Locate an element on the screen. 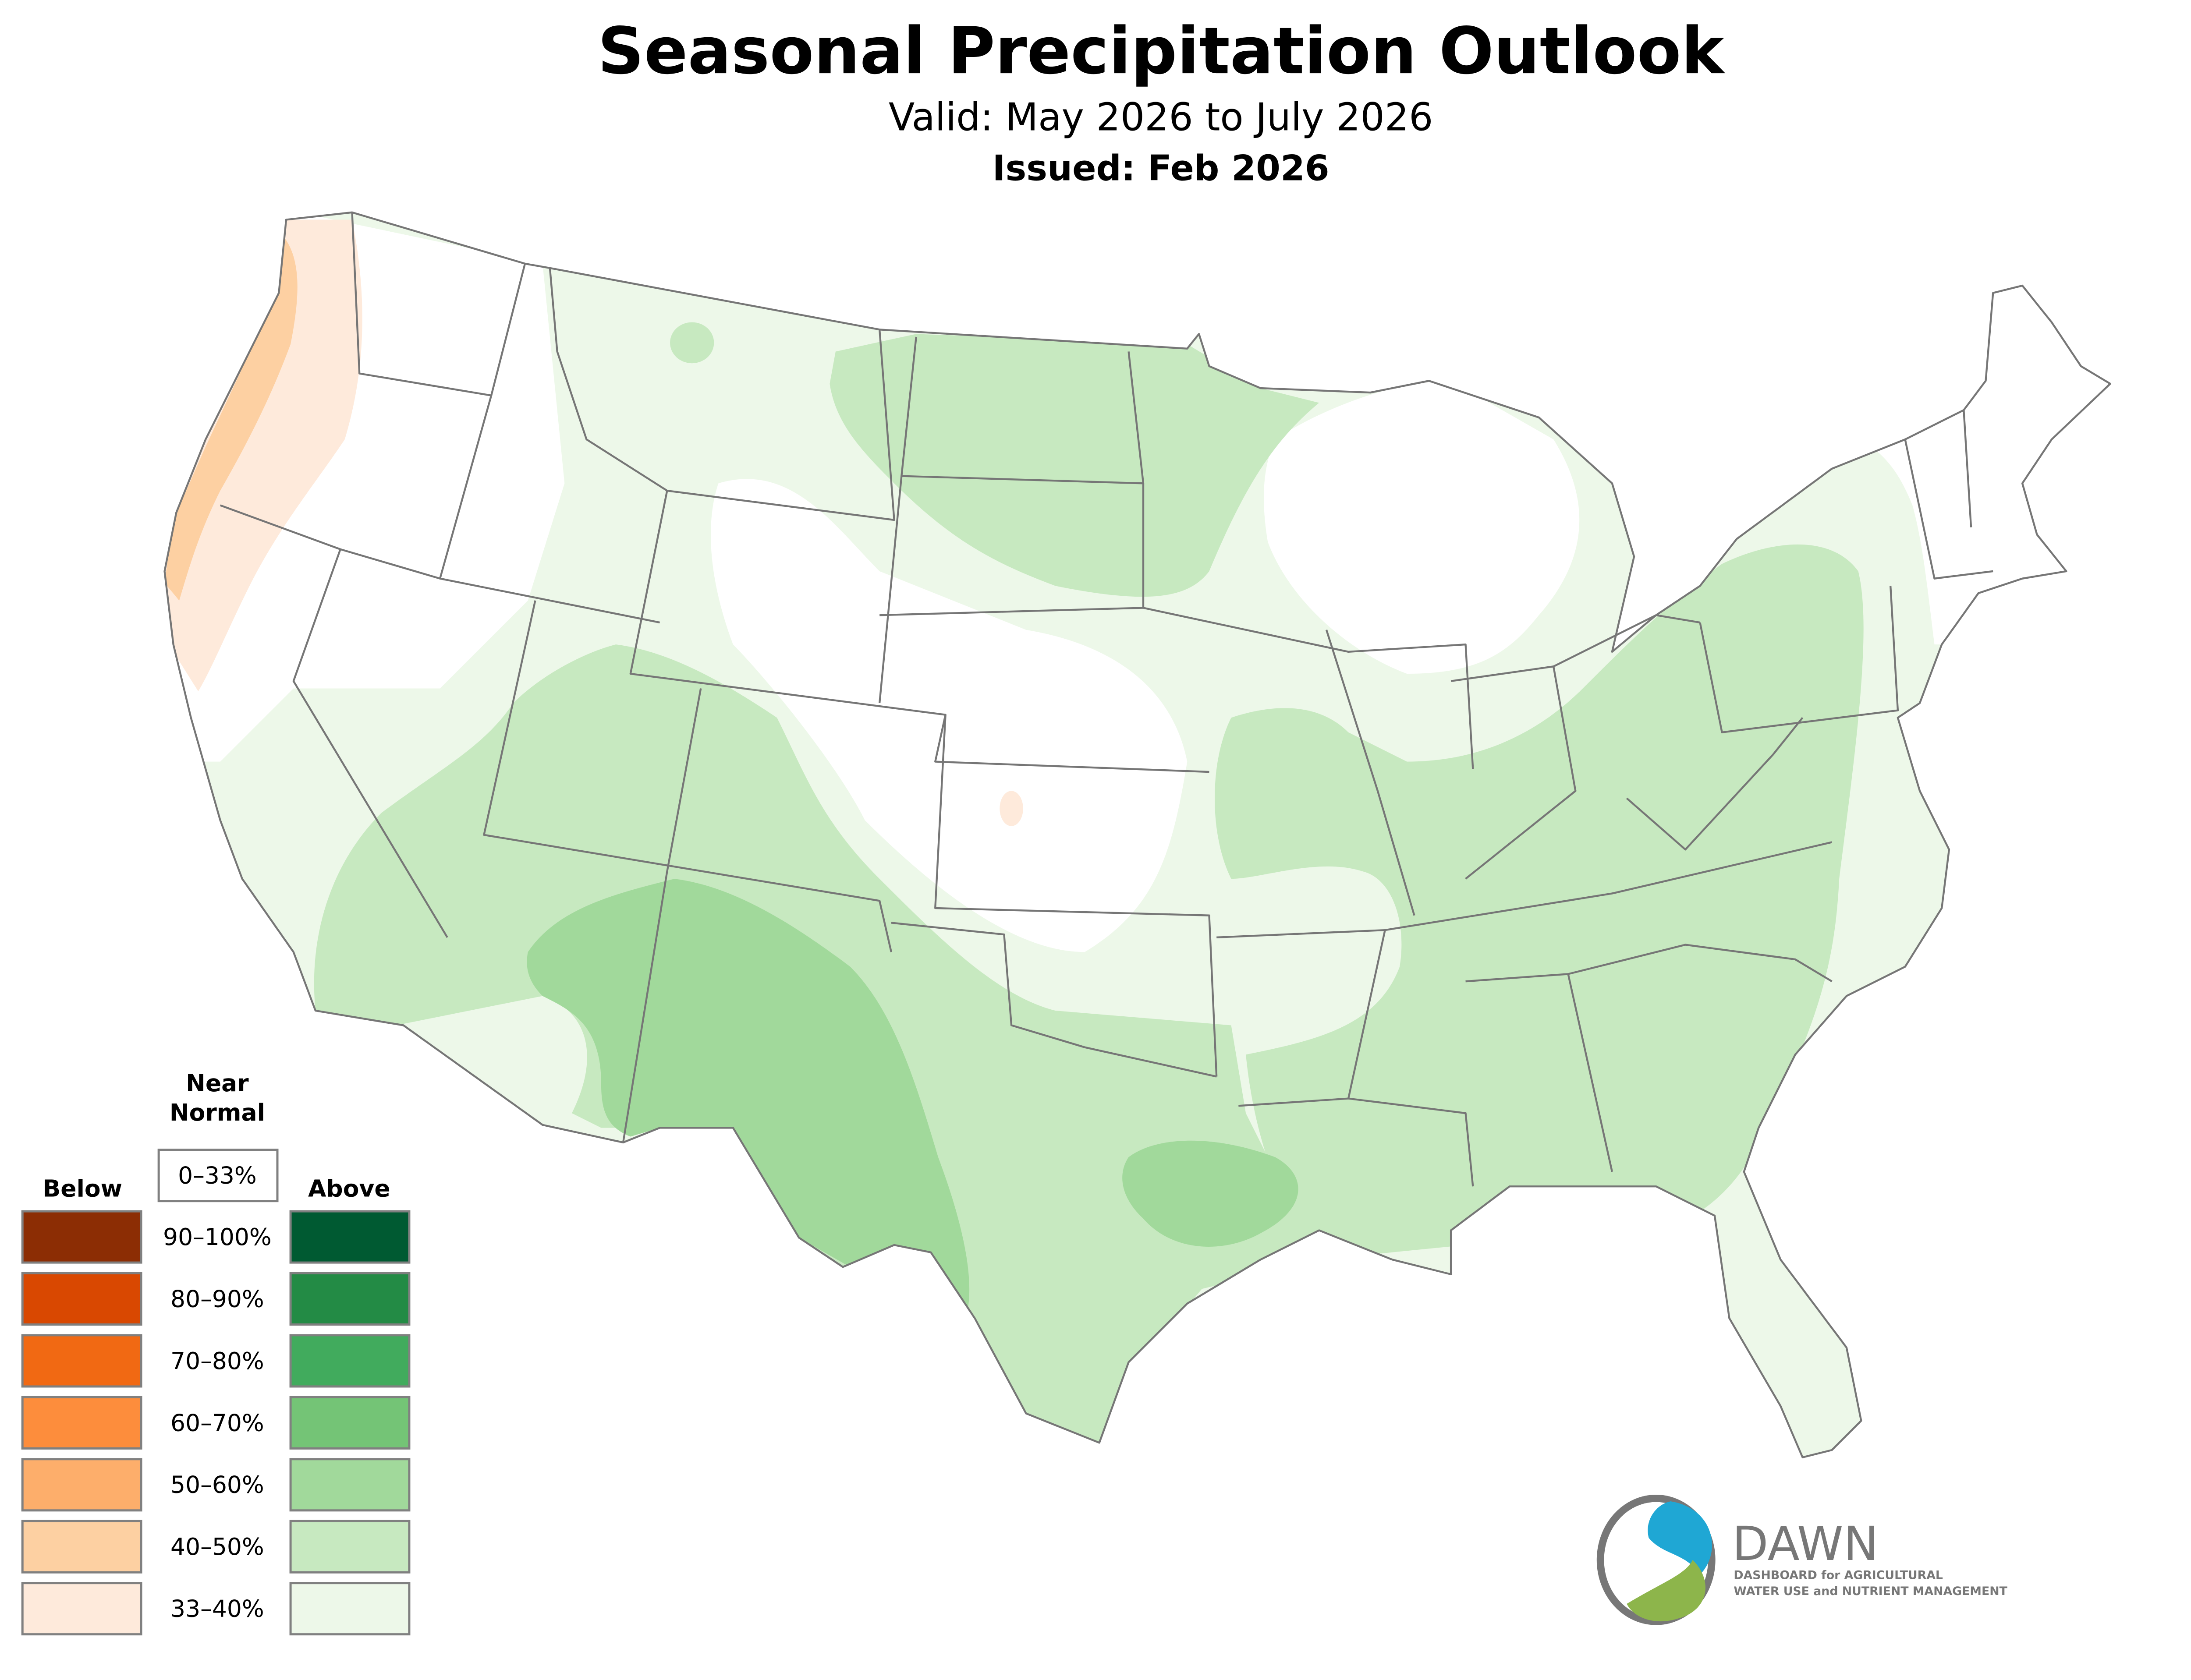 This screenshot has width=2191, height=1680. logo-tagline-1: DASHBOARD for AGRICULTURAL is located at coordinates (1838, 1575).